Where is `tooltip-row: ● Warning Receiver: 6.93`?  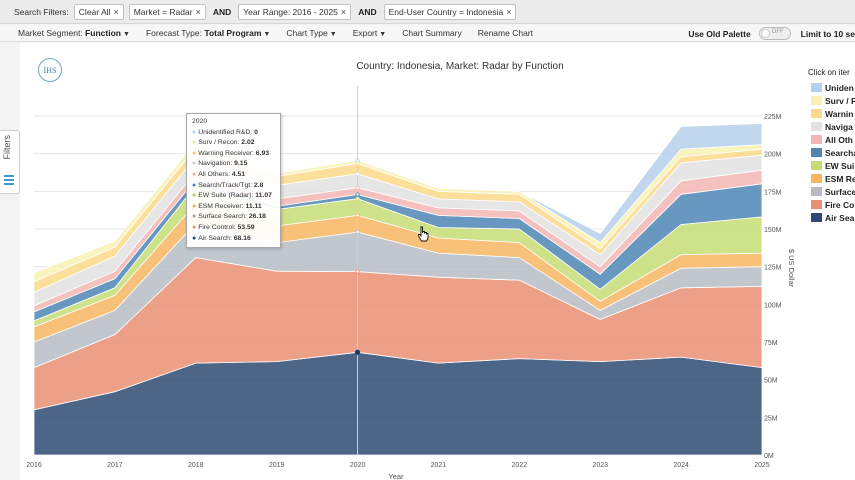 tooltip-row: ● Warning Receiver: 6.93 is located at coordinates (233, 154).